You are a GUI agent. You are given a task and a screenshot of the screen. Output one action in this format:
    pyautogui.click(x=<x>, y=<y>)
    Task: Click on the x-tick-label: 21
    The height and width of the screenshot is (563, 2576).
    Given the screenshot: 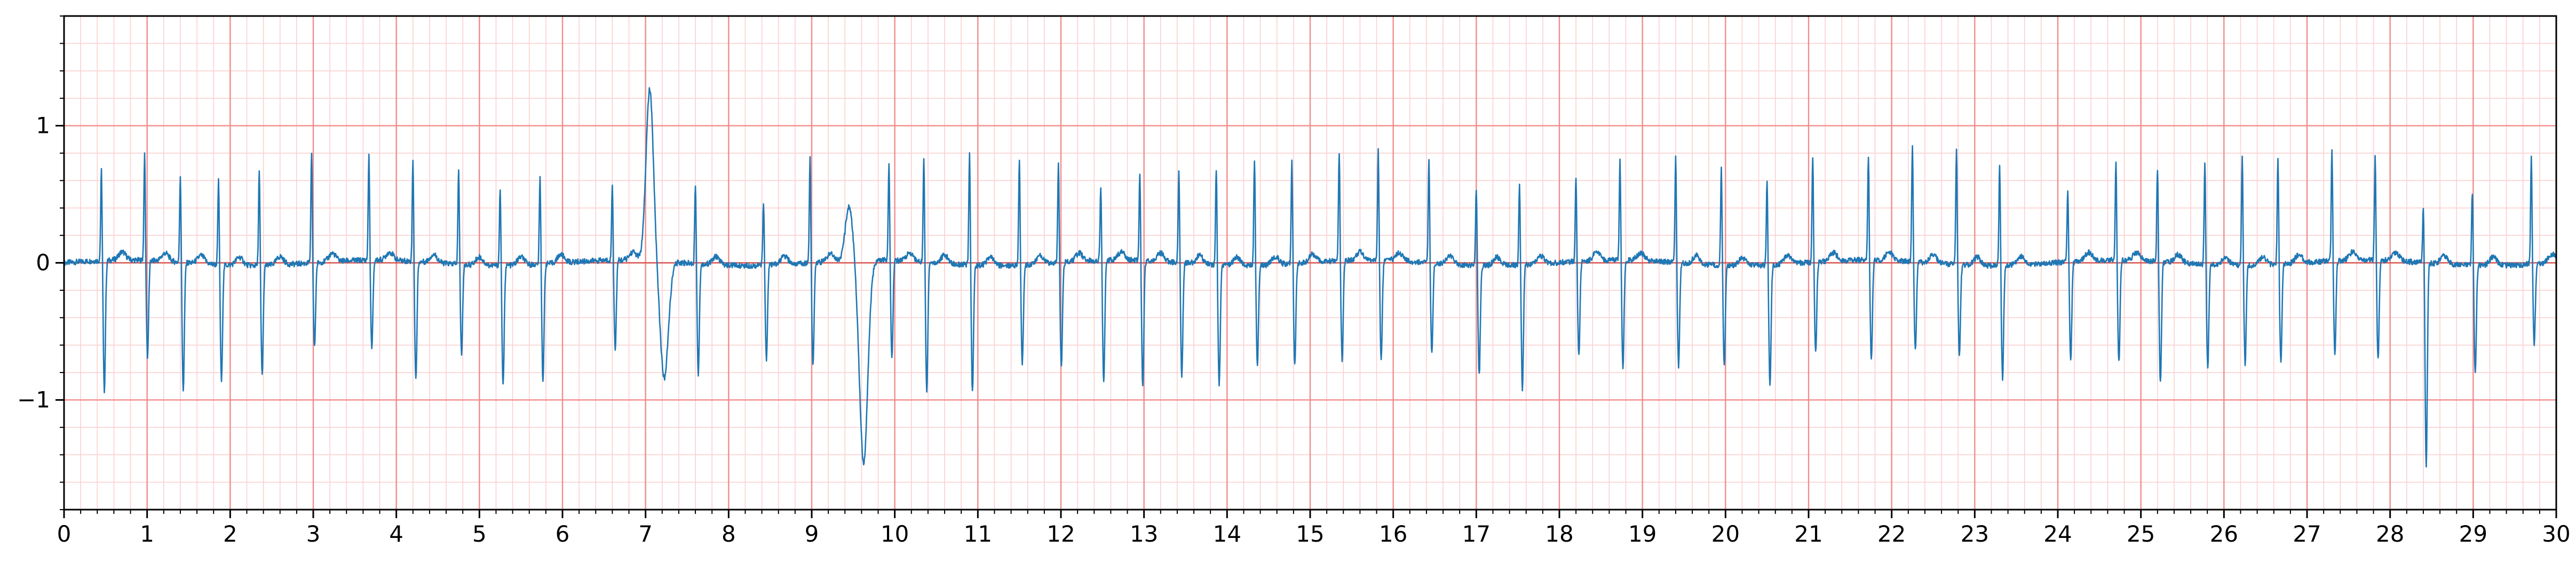 What is the action you would take?
    pyautogui.click(x=1808, y=534)
    